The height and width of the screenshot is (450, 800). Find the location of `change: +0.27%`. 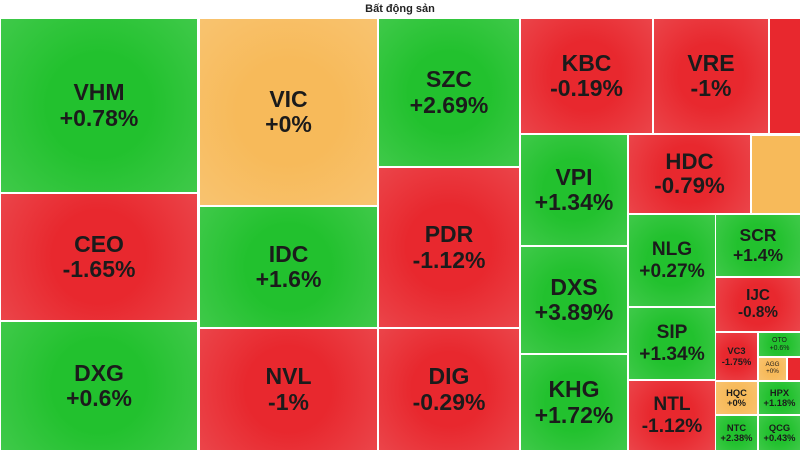

change: +0.27% is located at coordinates (672, 271).